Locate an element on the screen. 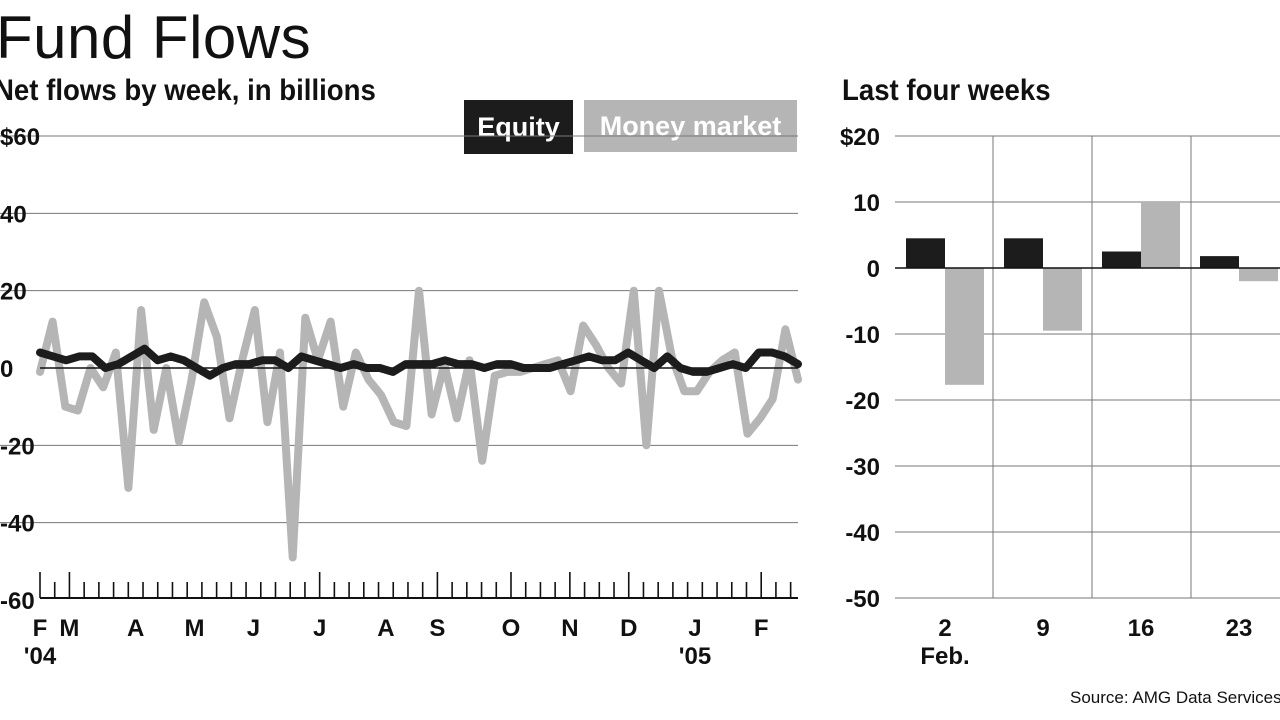 This screenshot has width=1280, height=720. bar-chart-title: Last four weeks is located at coordinates (946, 90).